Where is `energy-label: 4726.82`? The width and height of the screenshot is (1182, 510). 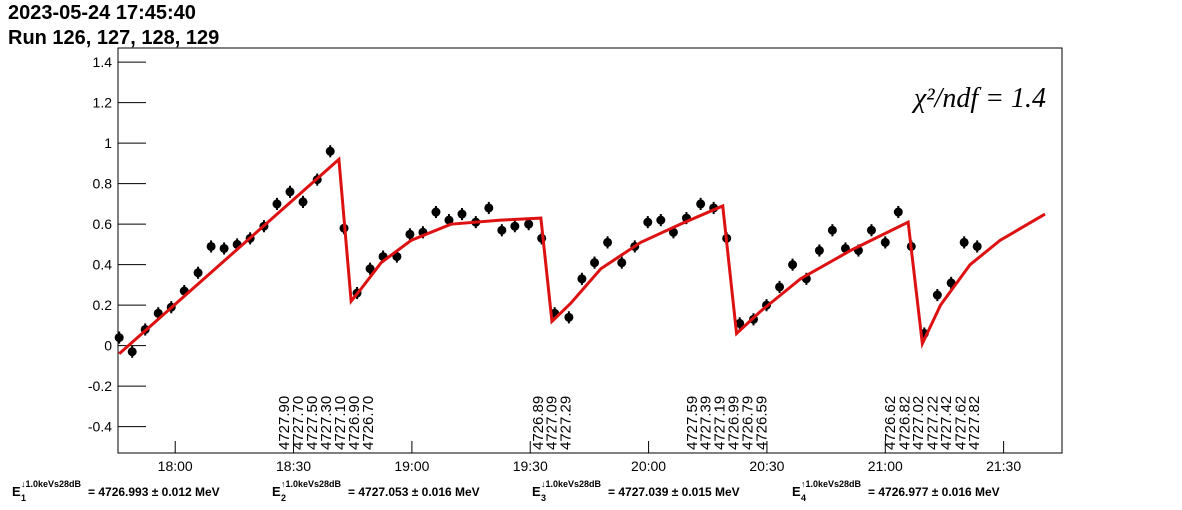
energy-label: 4726.82 is located at coordinates (904, 423).